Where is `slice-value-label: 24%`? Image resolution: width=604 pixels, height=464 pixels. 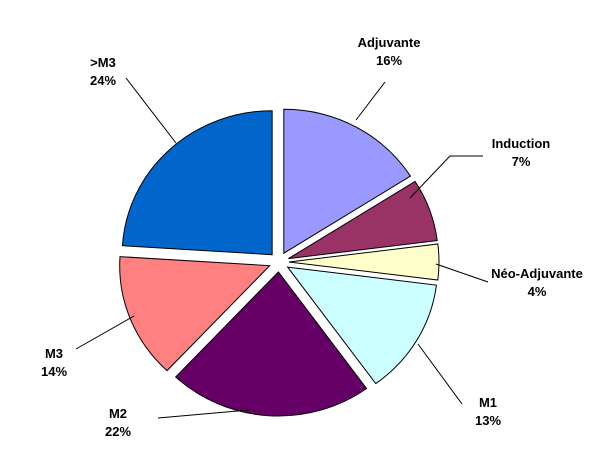 slice-value-label: 24% is located at coordinates (103, 80).